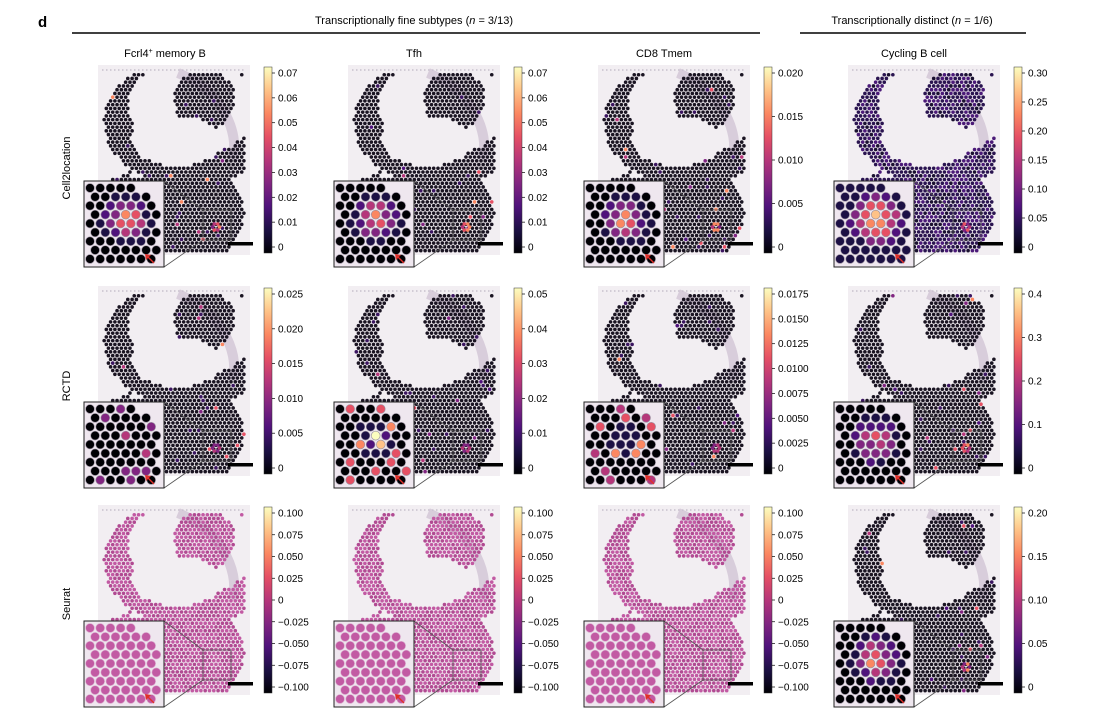  I want to click on hotspot-spot, so click(214, 230).